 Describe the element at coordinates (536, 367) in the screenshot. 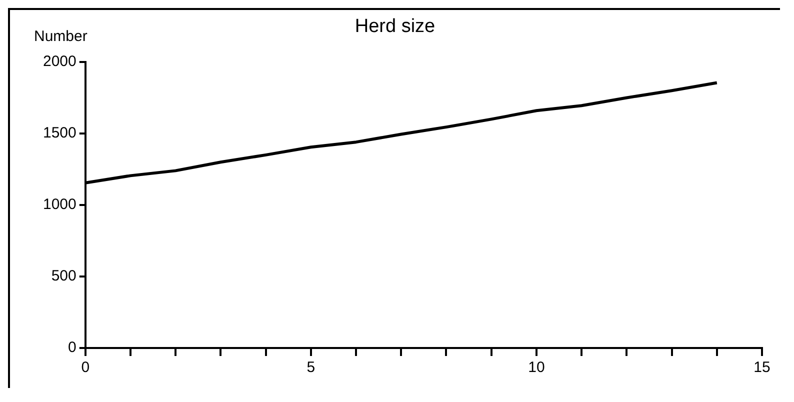

I see `x-tick-label: 10` at that location.